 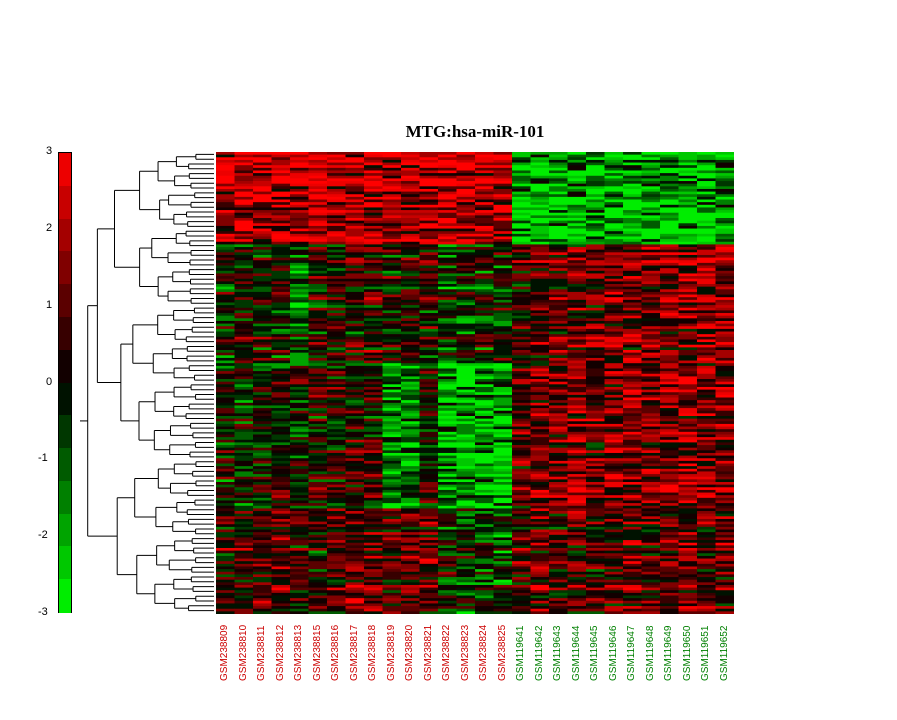 I want to click on color-scale-tick-label: 1, so click(x=49, y=304).